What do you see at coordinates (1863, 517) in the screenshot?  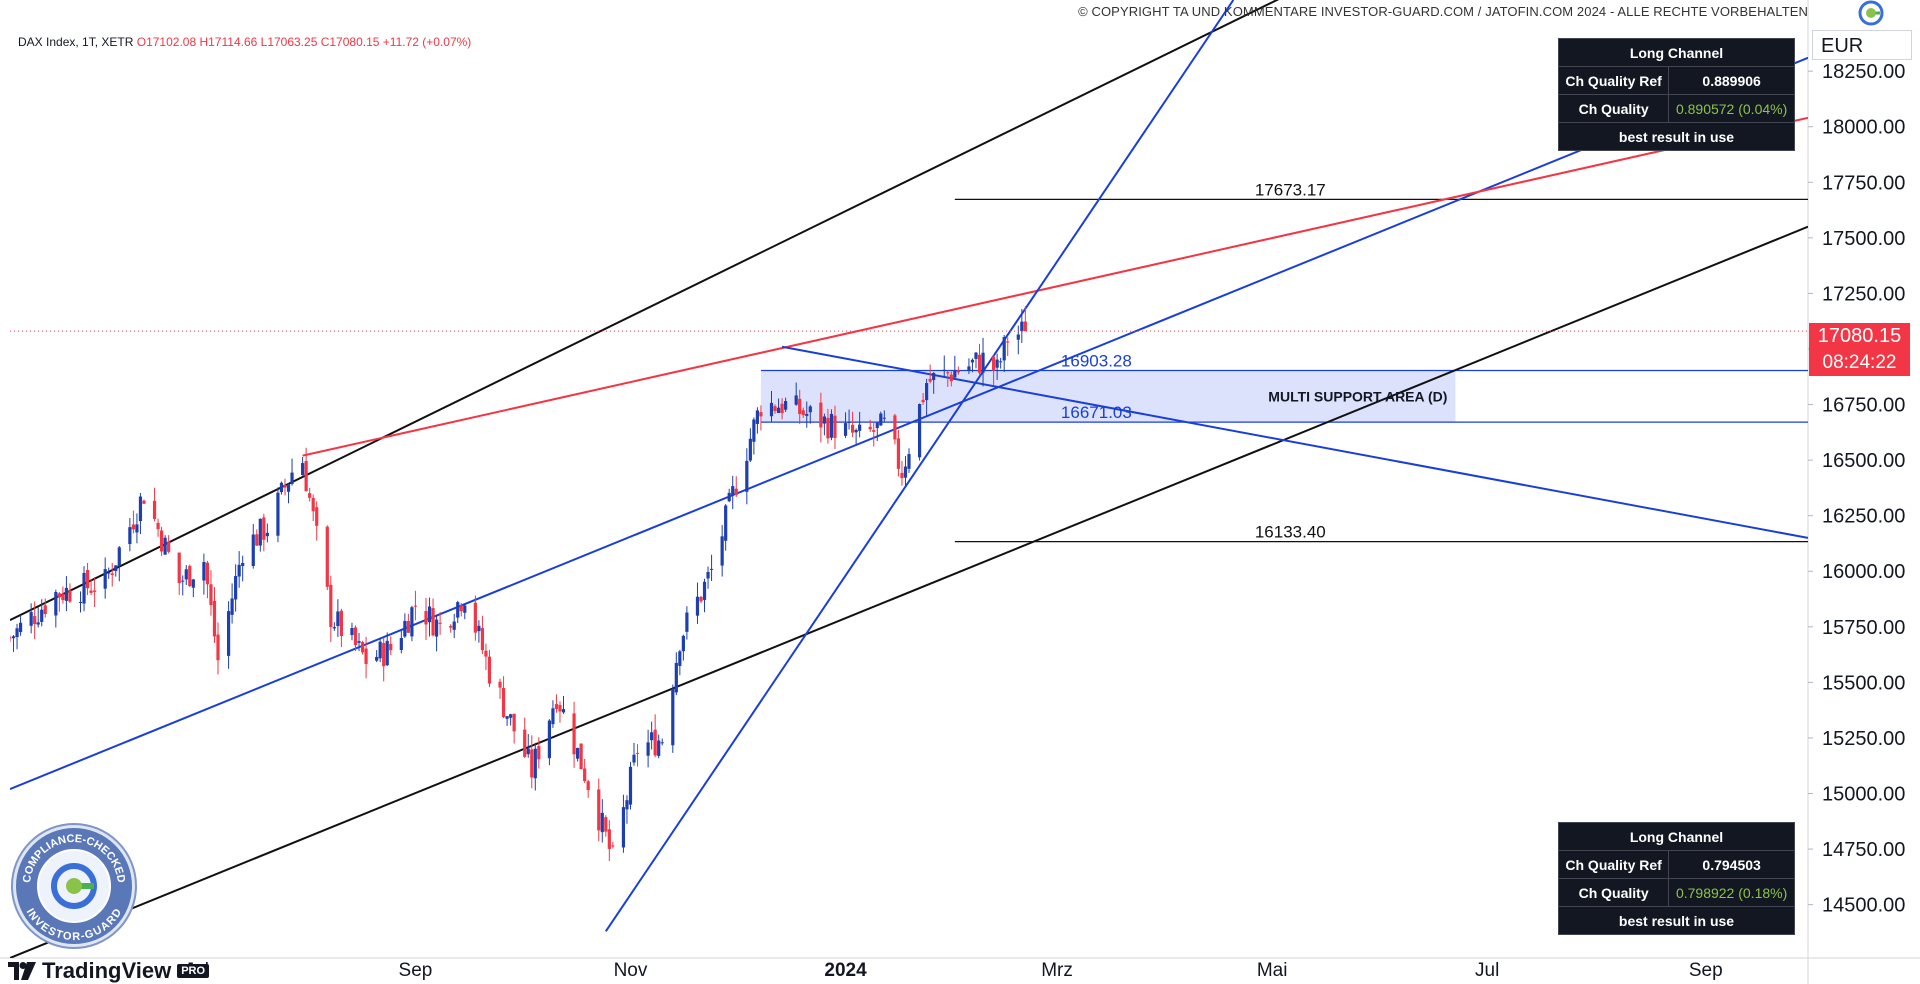 I see `y-tick-label: 16250.00` at bounding box center [1863, 517].